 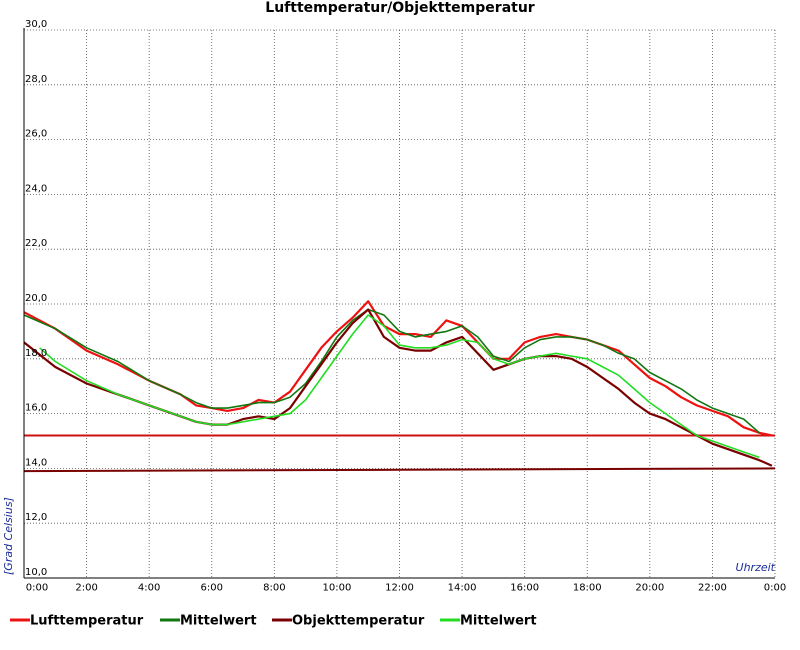 I want to click on chart-title: Lufttemperatur/Objekttemperatur, so click(x=400, y=8).